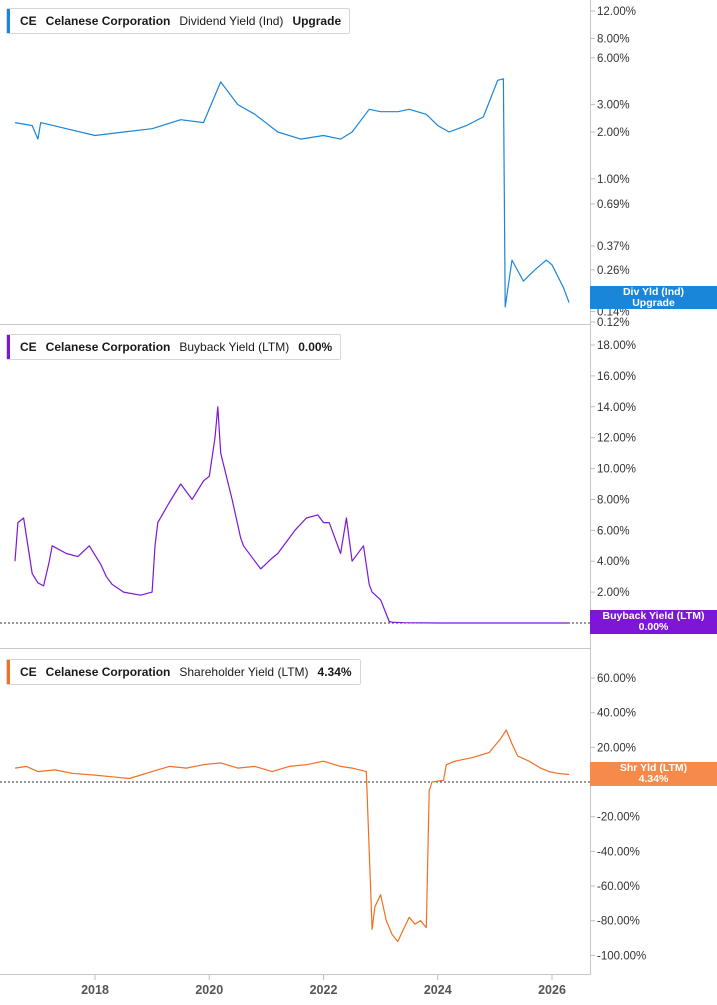  I want to click on metric-value: Upgrade, so click(317, 21).